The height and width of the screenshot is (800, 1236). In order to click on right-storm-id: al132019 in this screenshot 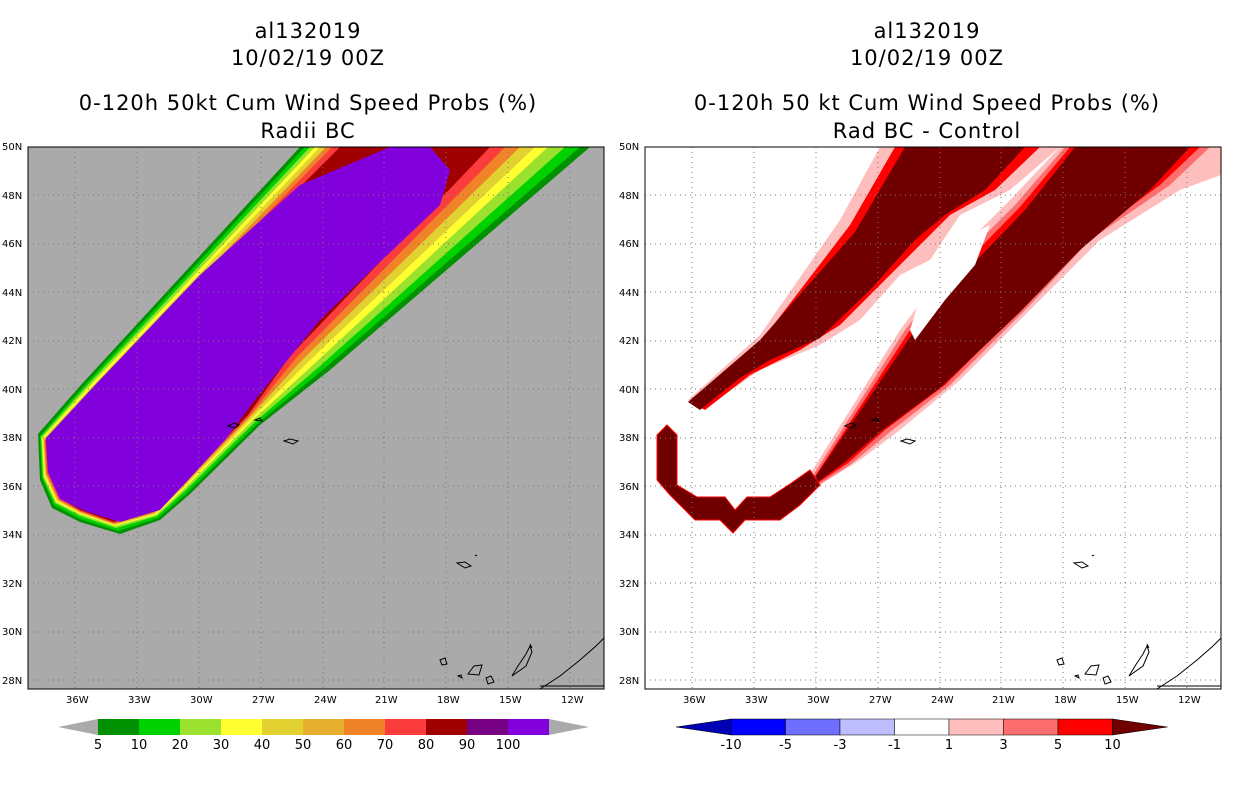, I will do `click(927, 31)`.